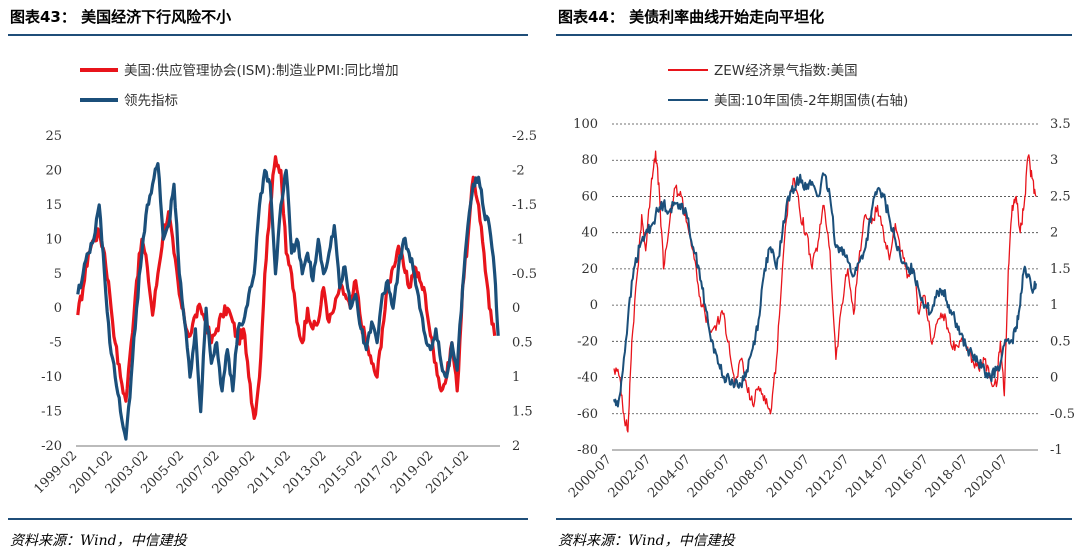 The width and height of the screenshot is (1080, 552). Describe the element at coordinates (630, 476) in the screenshot. I see `x-tick-label: 2002-07` at that location.